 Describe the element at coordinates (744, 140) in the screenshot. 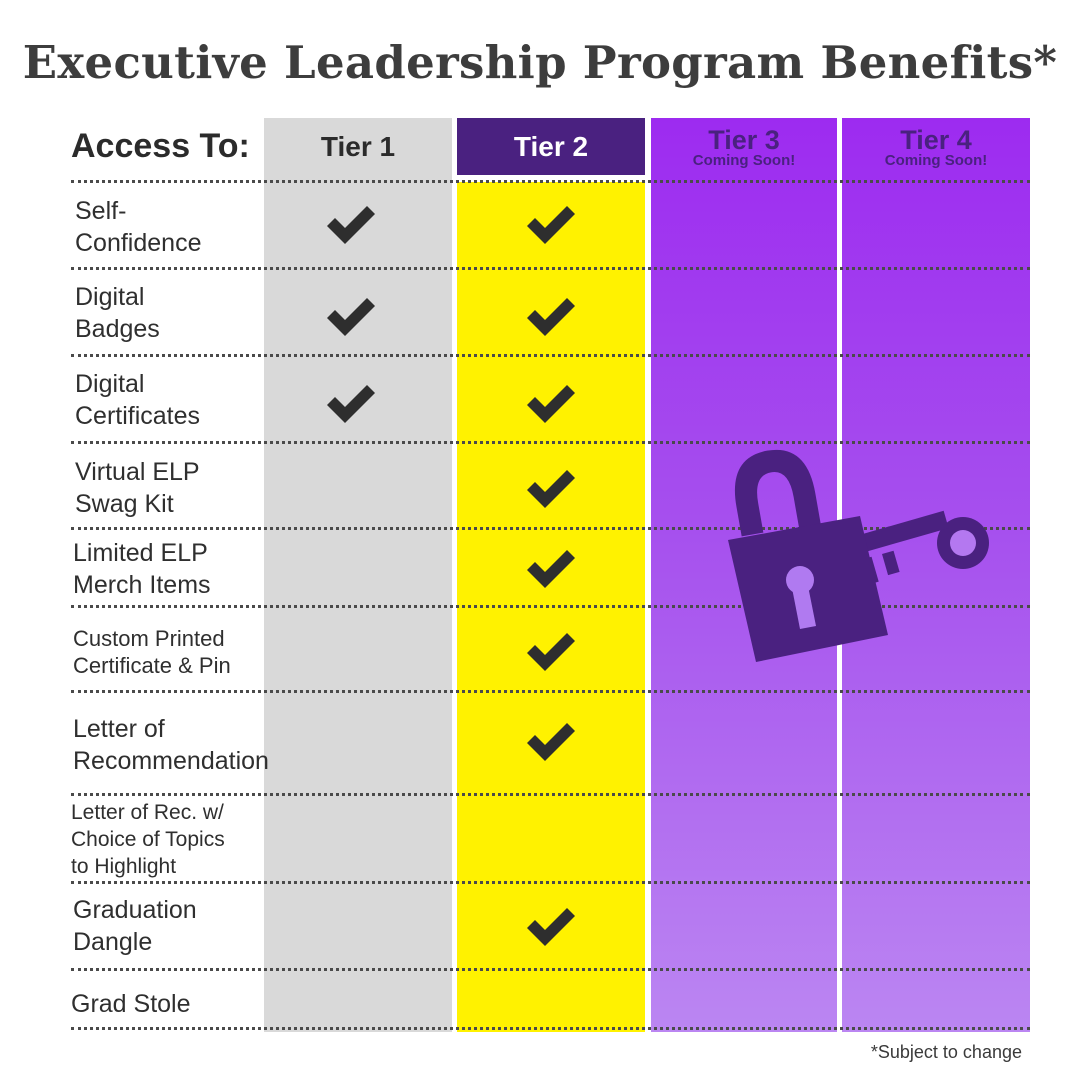

I see `tier-3-label: Tier 3` at that location.